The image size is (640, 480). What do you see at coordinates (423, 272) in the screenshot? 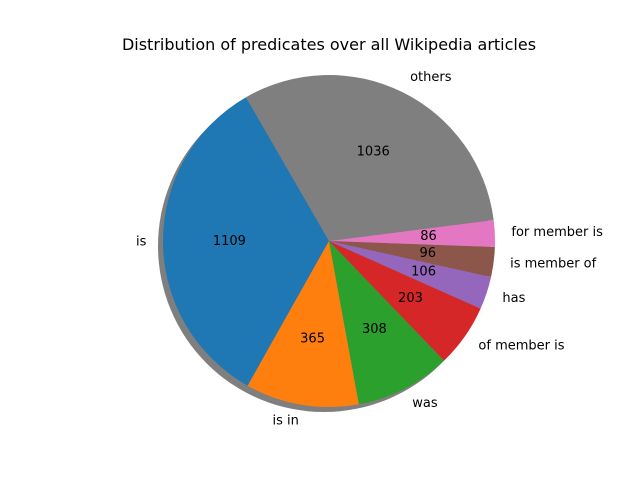
I see `slice-value-has: 106` at bounding box center [423, 272].